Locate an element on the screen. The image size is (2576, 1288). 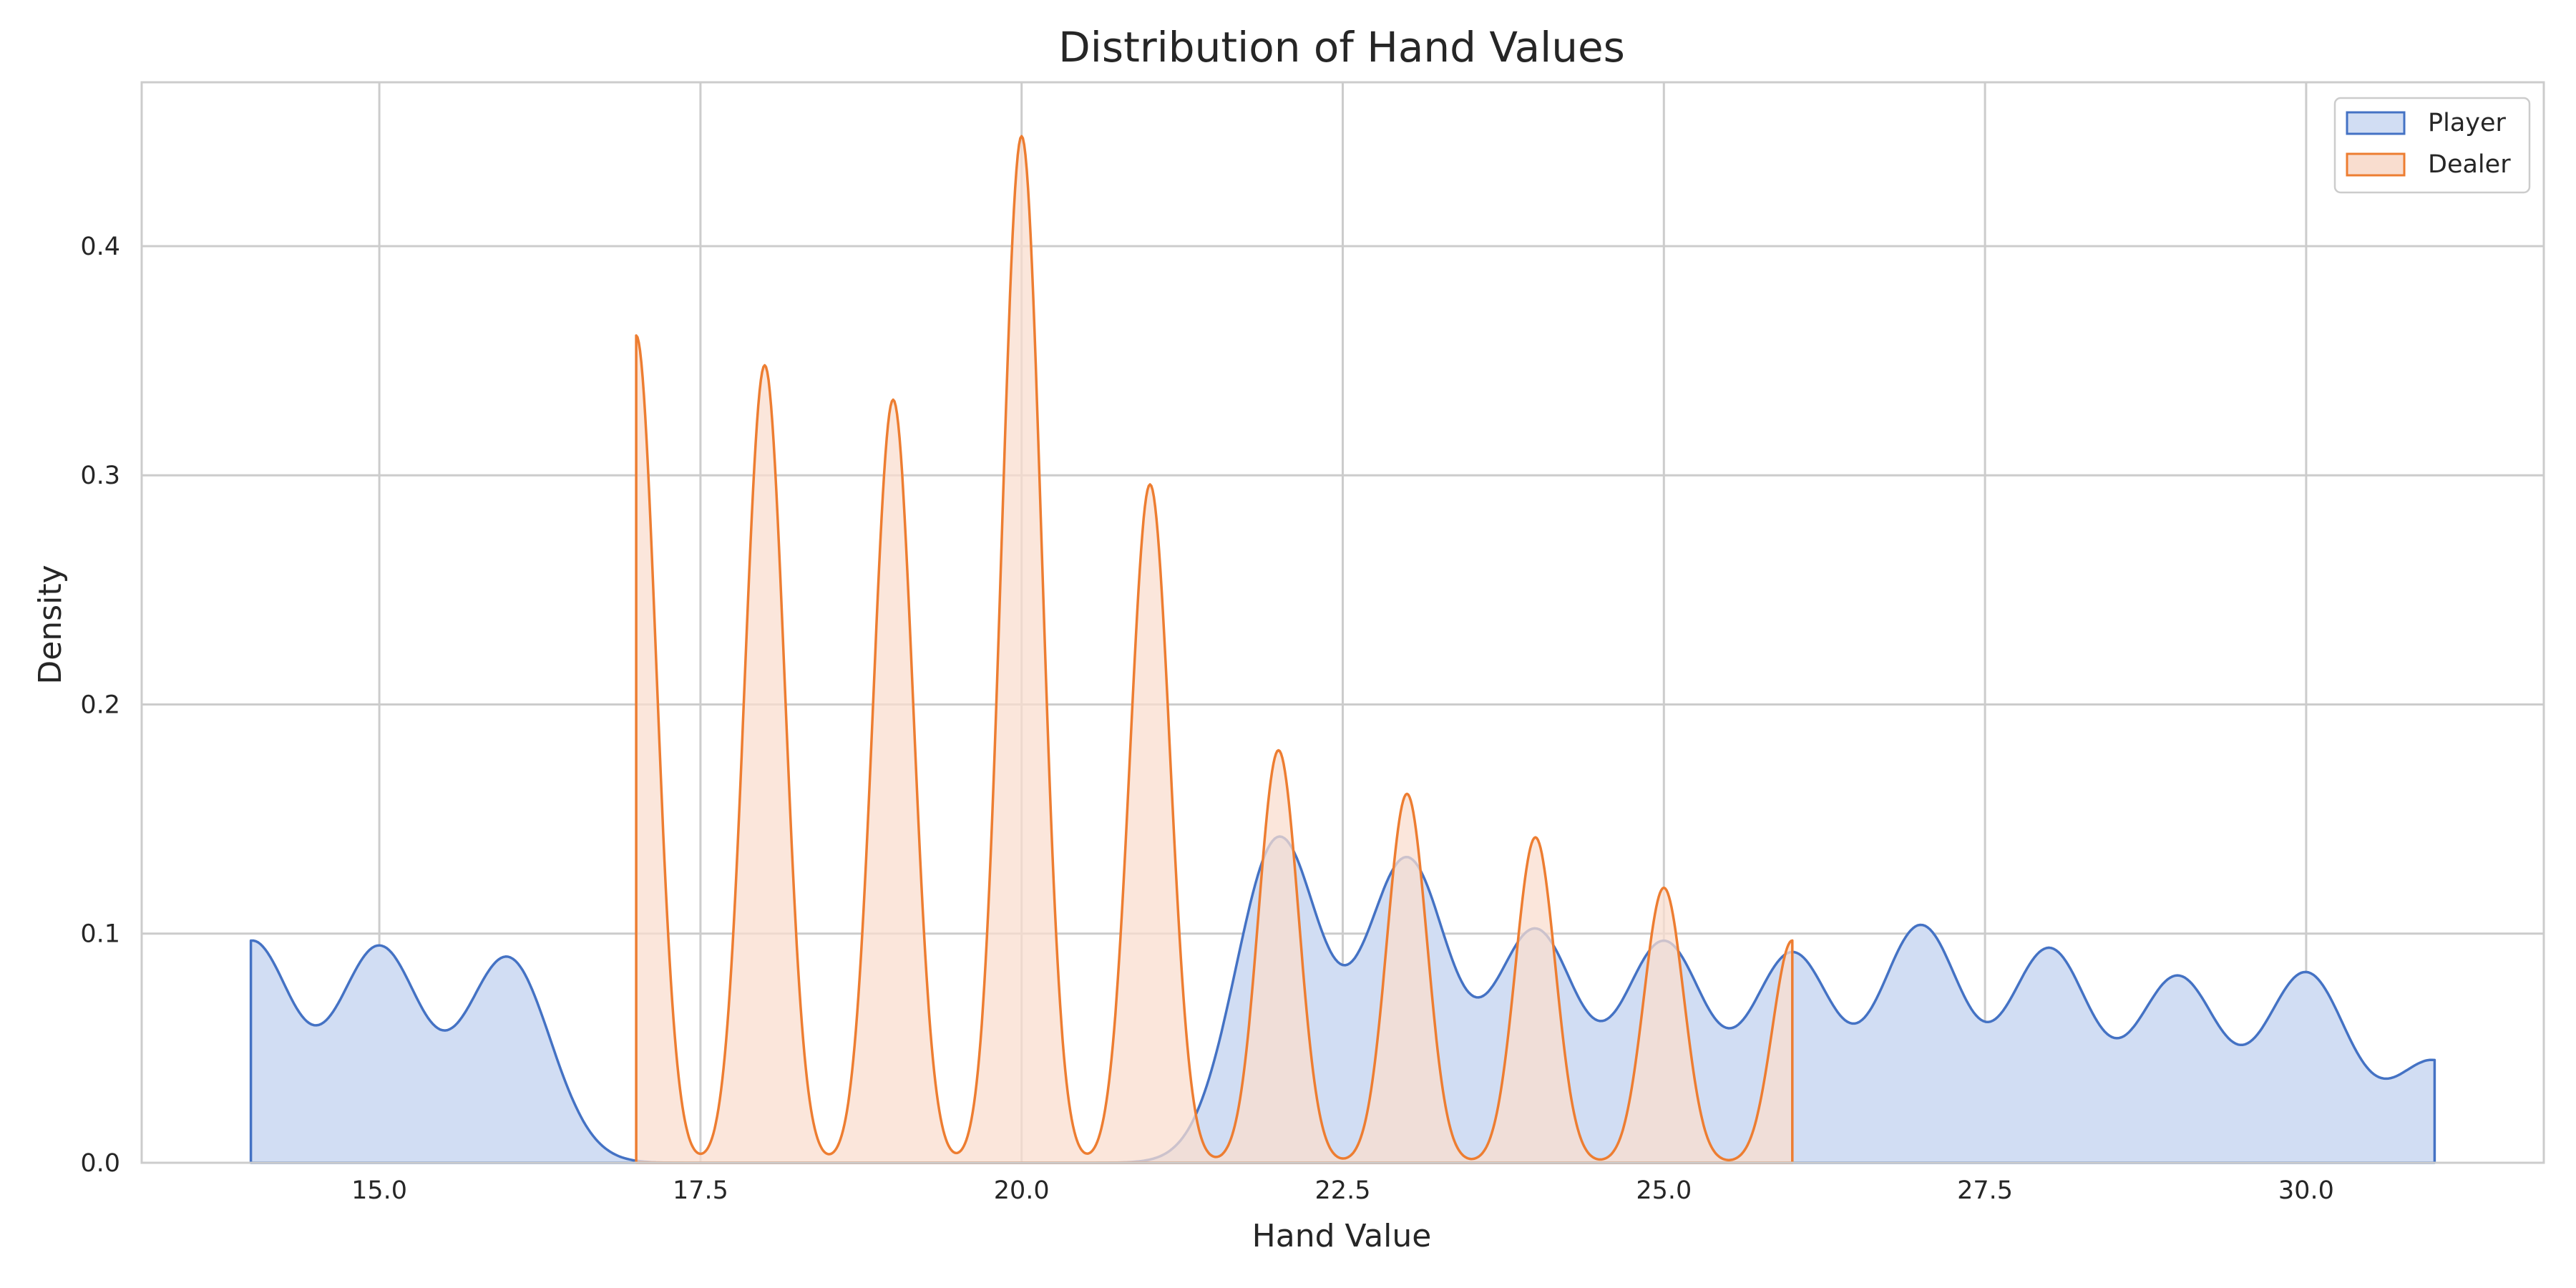
legend-label-player: Player is located at coordinates (2467, 123).